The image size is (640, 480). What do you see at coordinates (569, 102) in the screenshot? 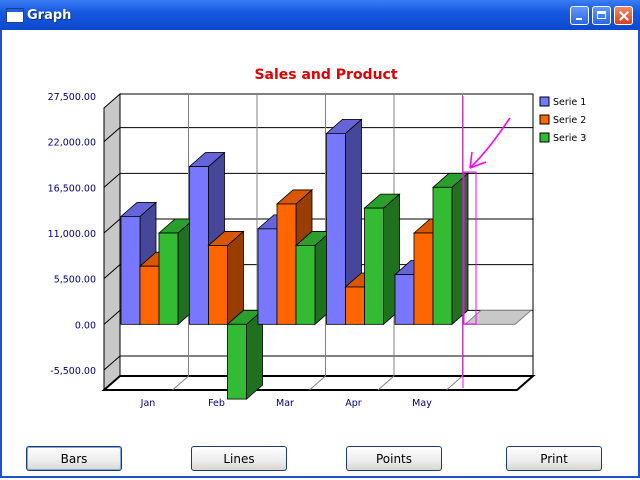
I see `legend-label: Serie 1` at bounding box center [569, 102].